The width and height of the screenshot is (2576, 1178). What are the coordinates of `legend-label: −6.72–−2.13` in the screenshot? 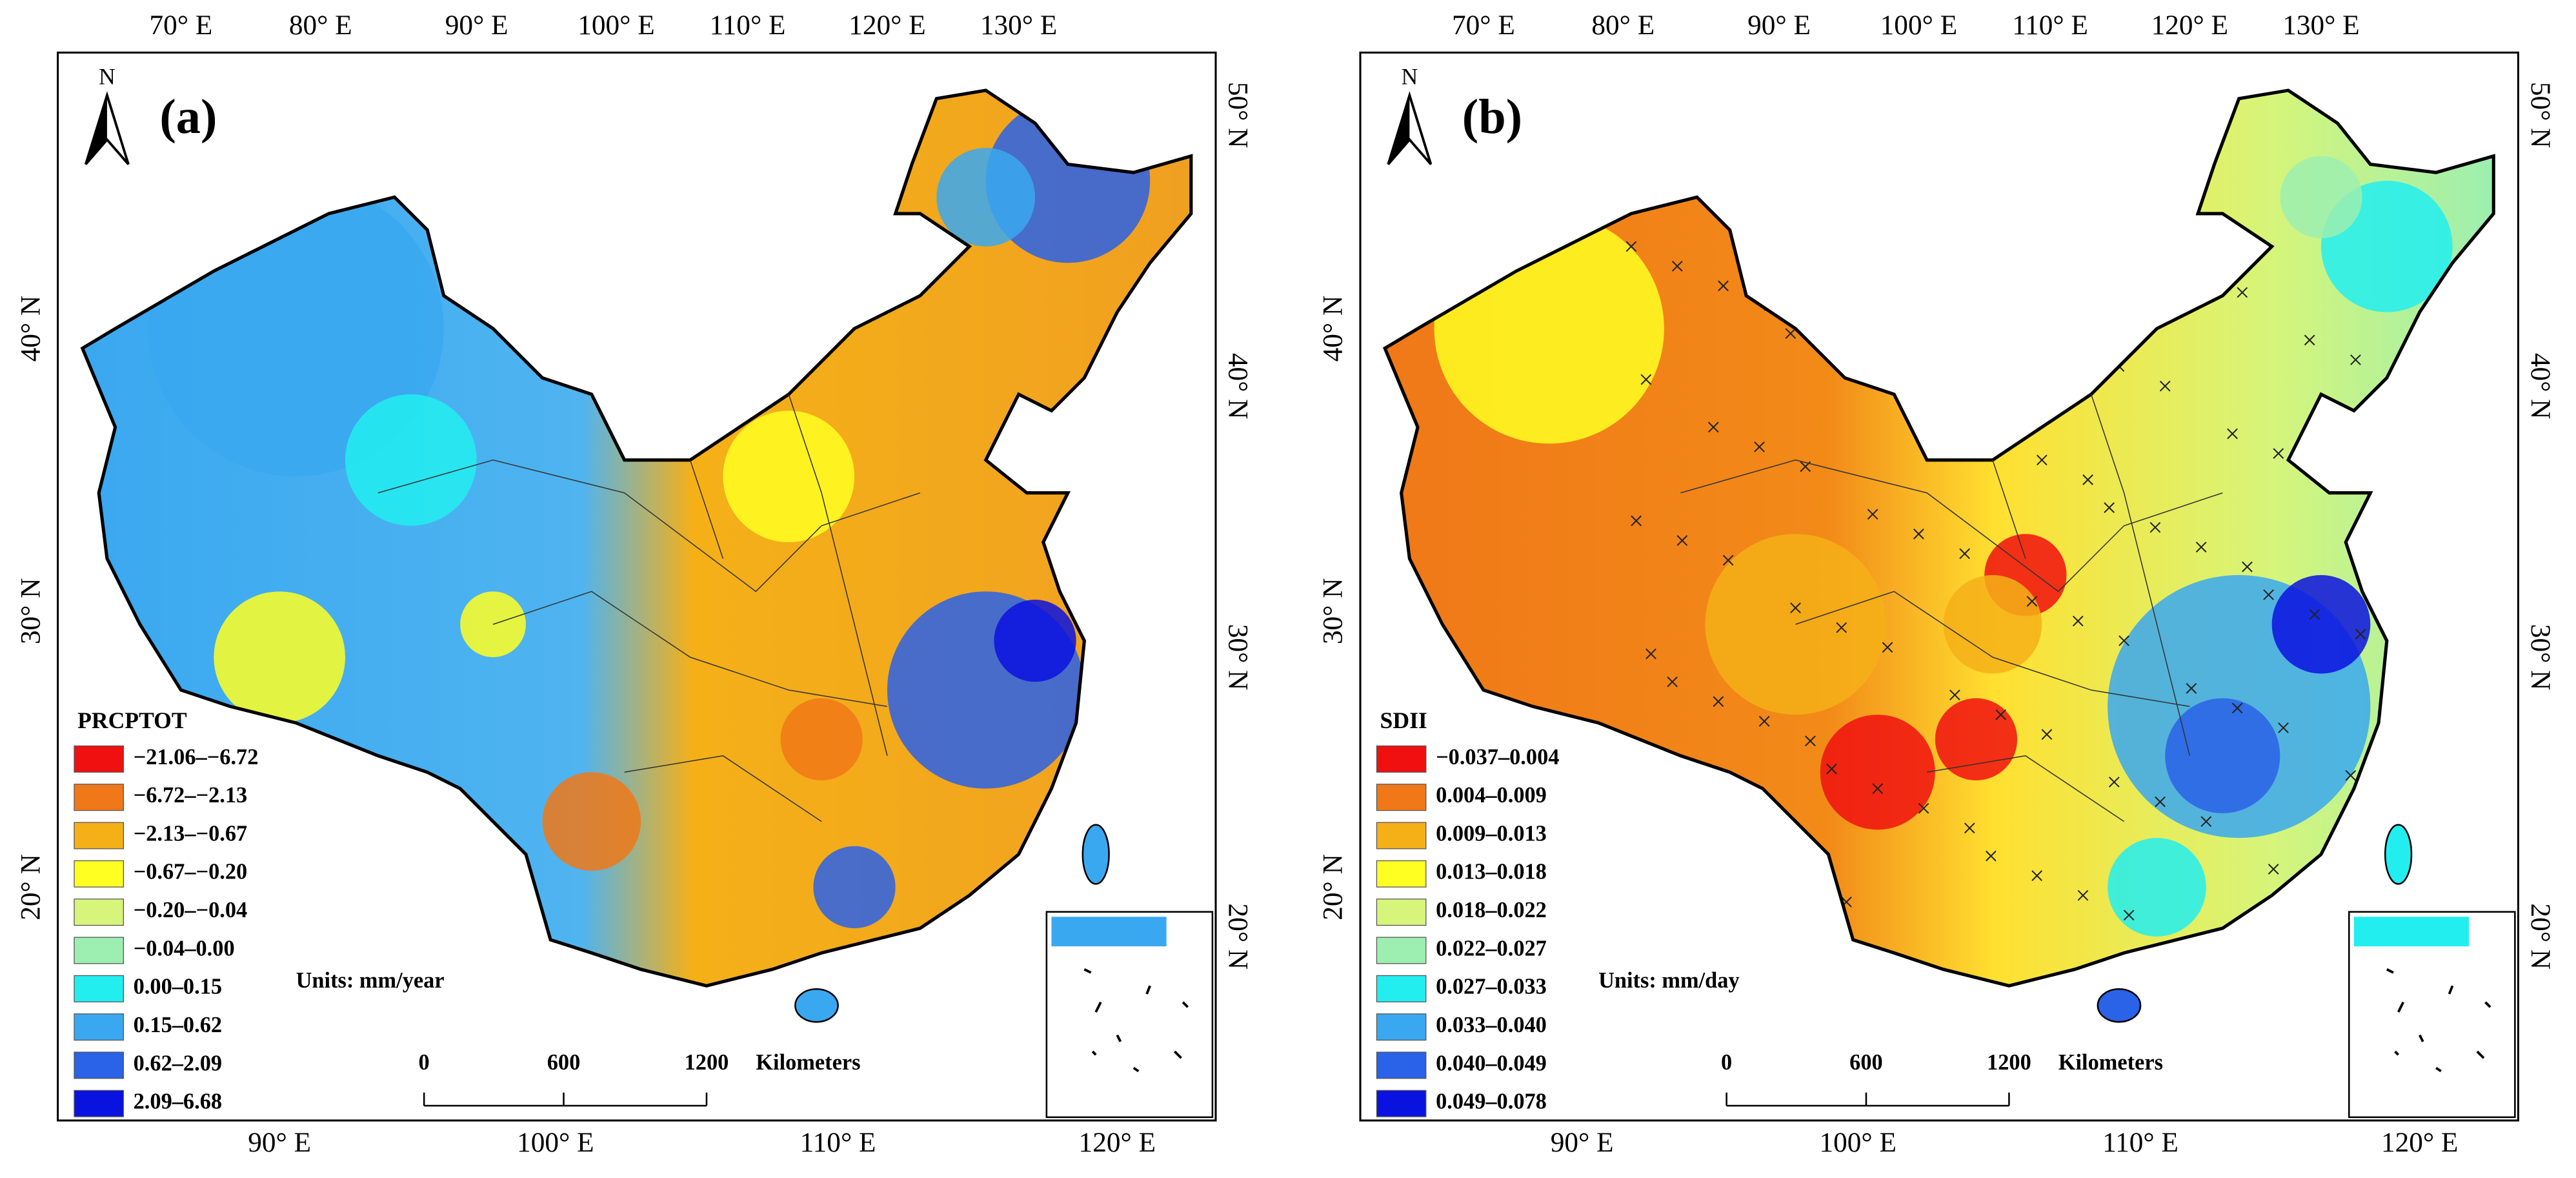 It's located at (191, 795).